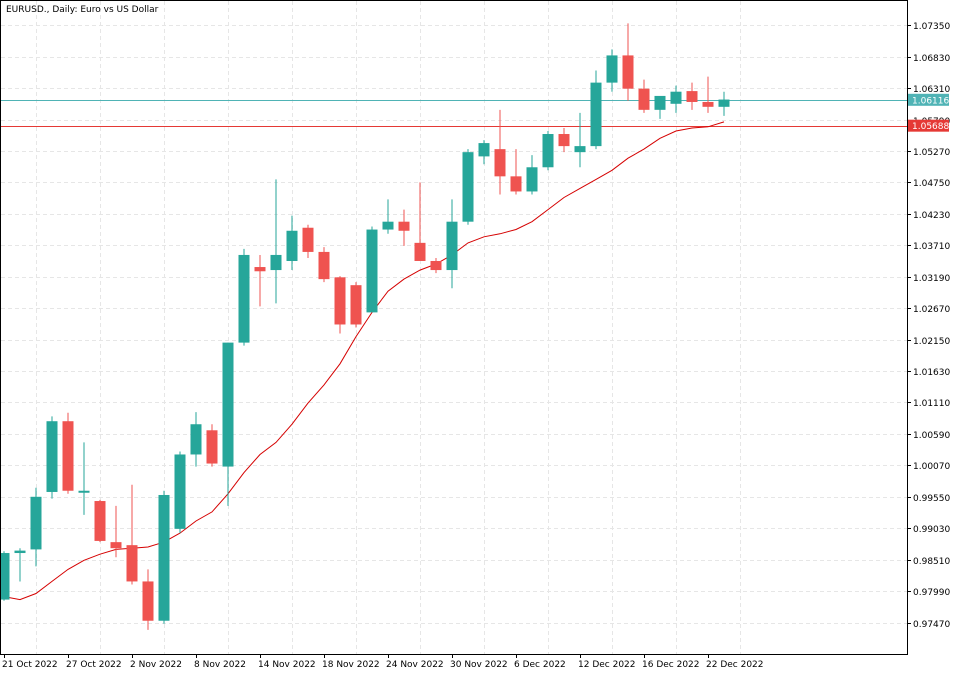  I want to click on y-tick-label: 1.07350, so click(931, 27).